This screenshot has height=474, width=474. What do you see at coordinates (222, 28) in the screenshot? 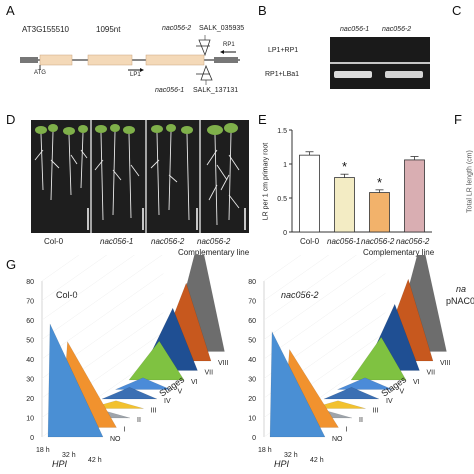
I see `nac056-2-salk-label: SALK_035935` at bounding box center [222, 28].